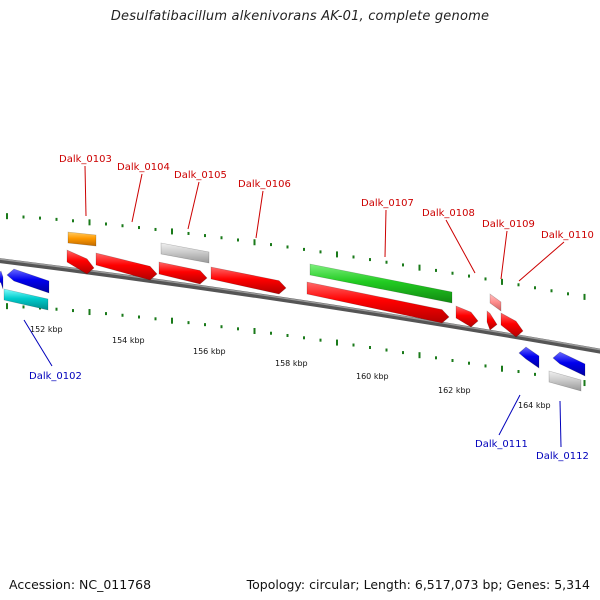 This screenshot has width=600, height=600. I want to click on gene-dalk-0103-cds, so click(80, 262).